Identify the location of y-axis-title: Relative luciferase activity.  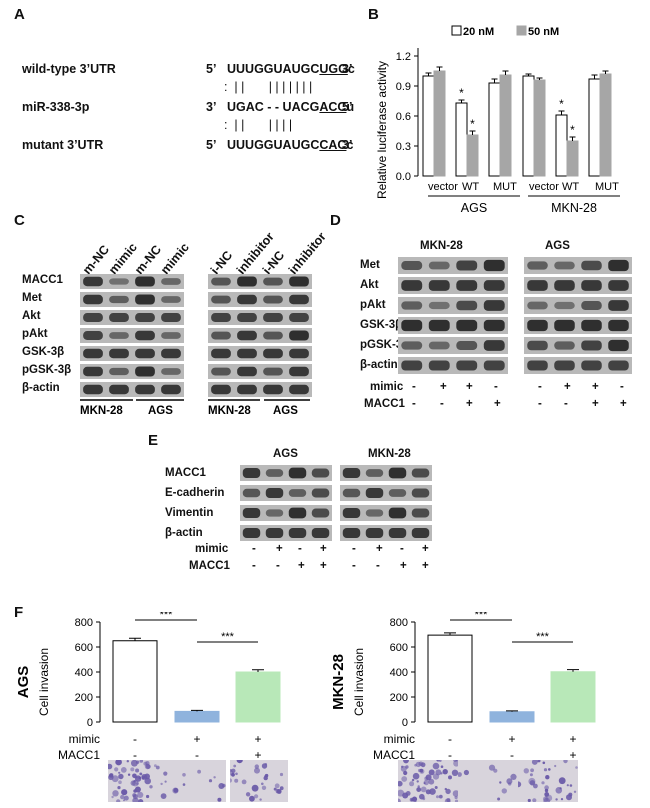
(382, 130).